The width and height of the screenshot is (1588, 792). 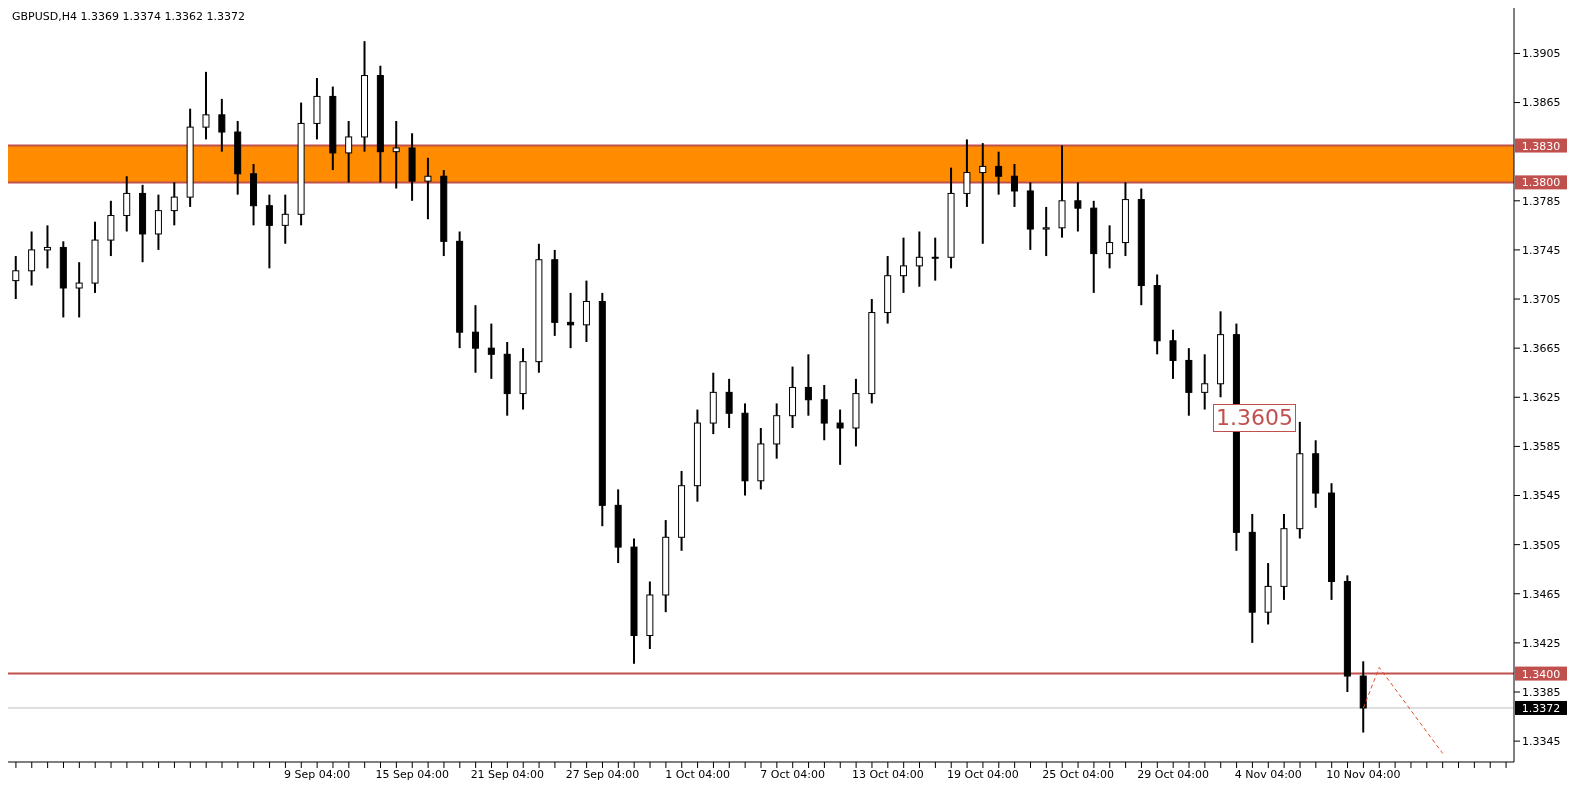 What do you see at coordinates (1541, 692) in the screenshot?
I see `y-tick-label: 1.3385` at bounding box center [1541, 692].